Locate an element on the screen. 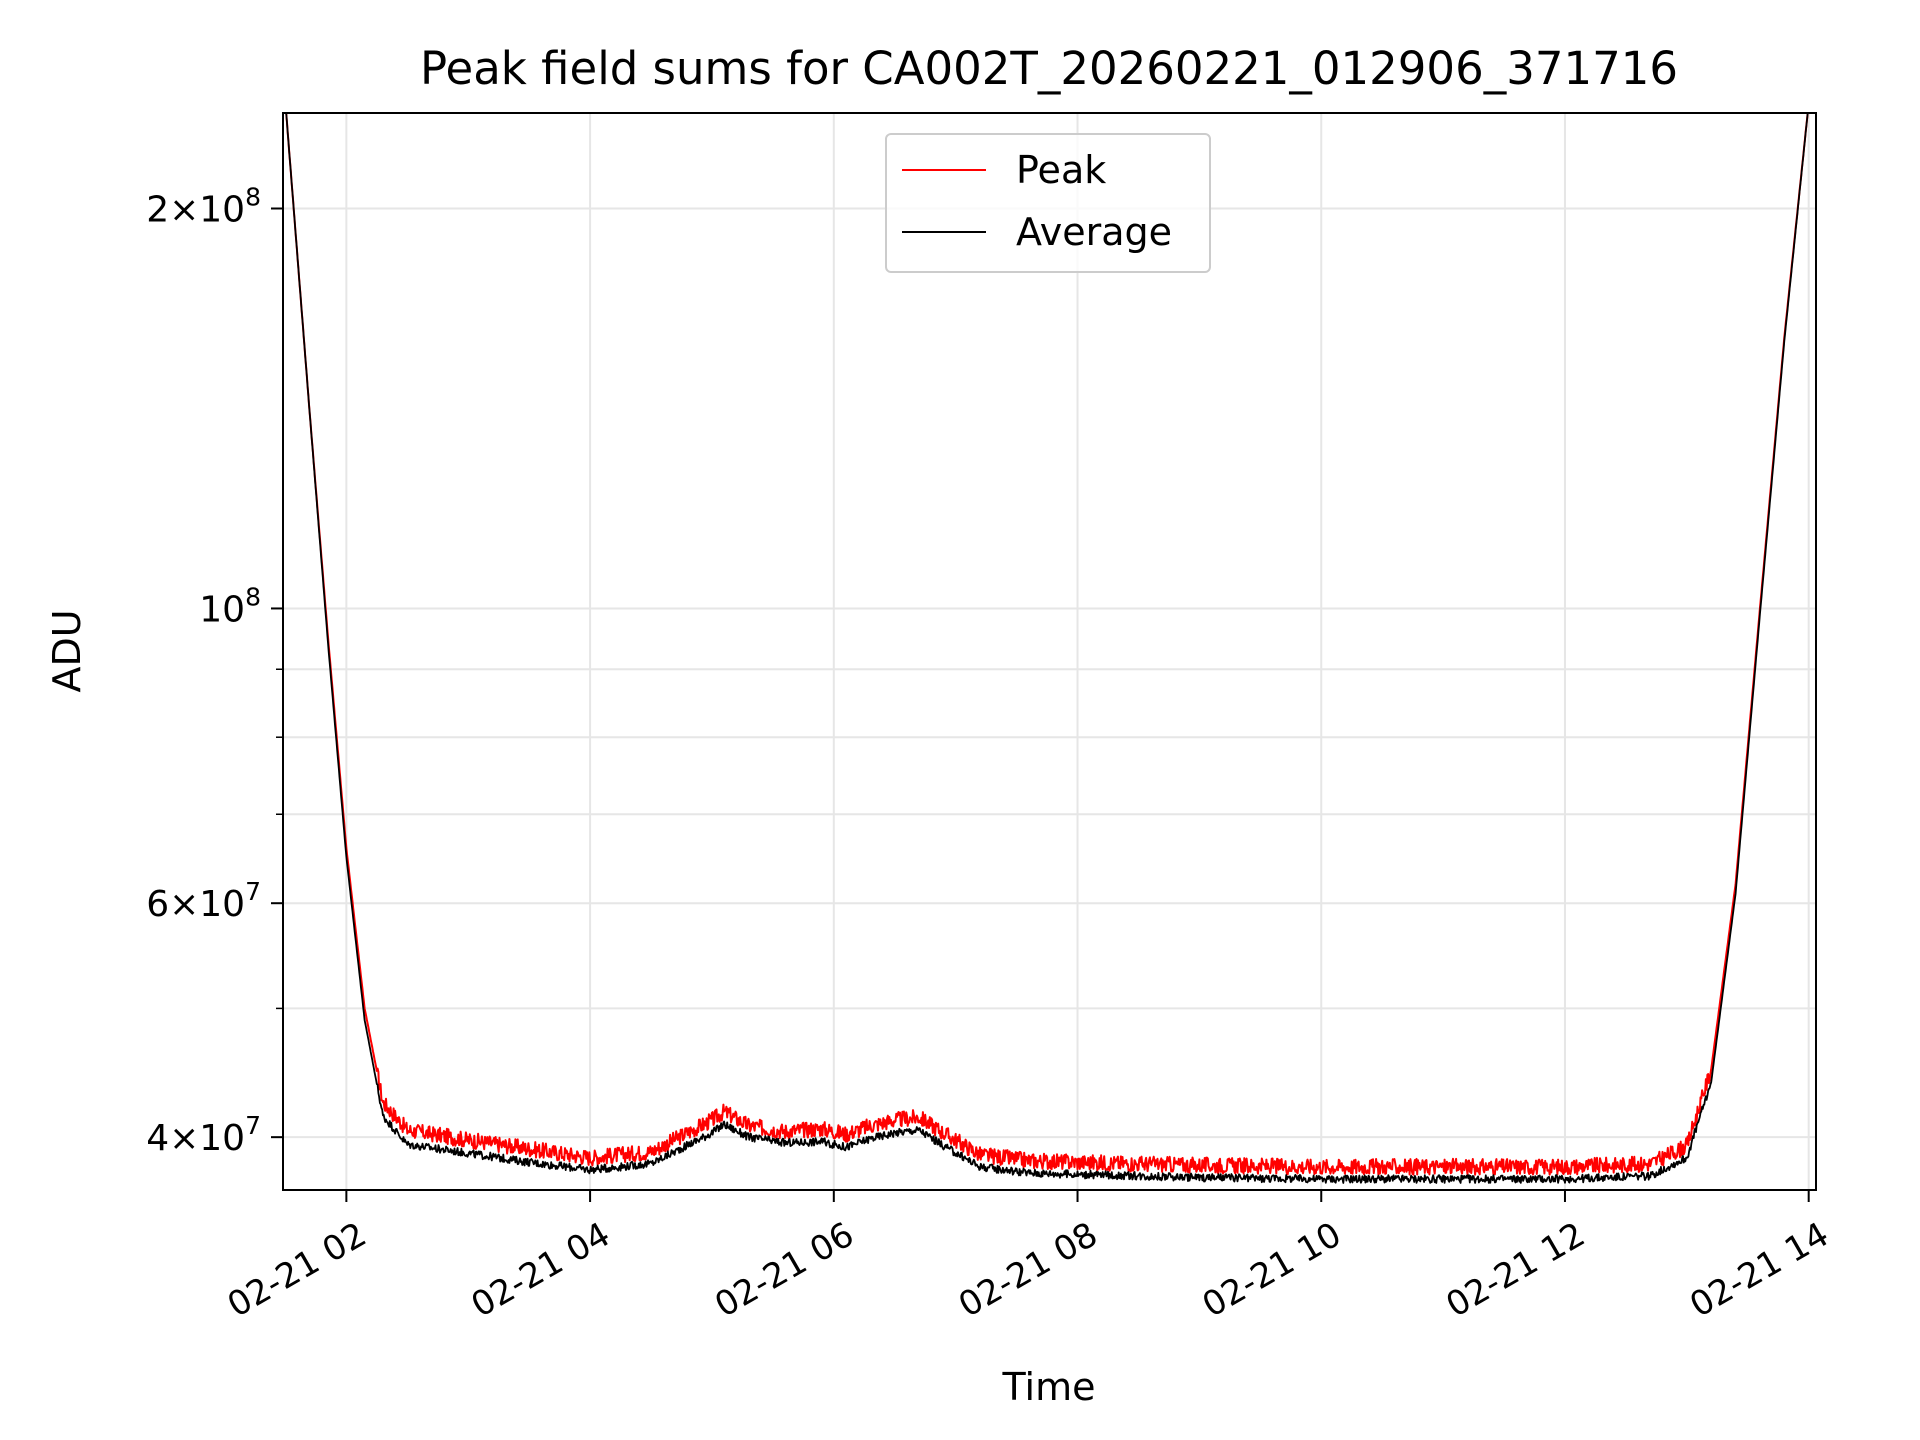  x-tick-label: 02-21 02 is located at coordinates (297, 1270).